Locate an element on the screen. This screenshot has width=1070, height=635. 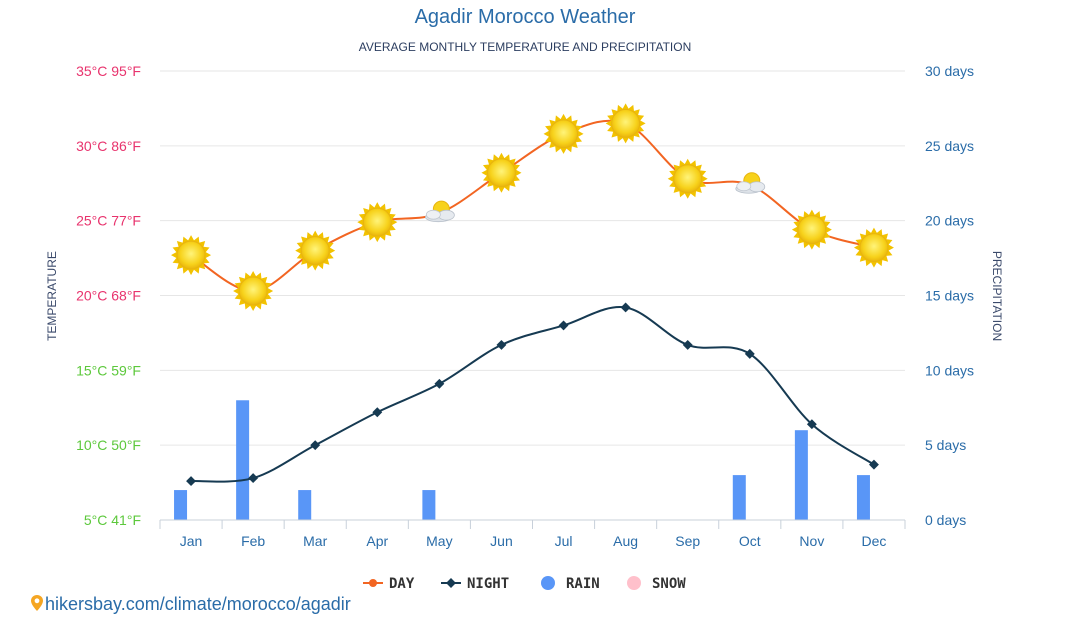
x-tick-label: Apr is located at coordinates (377, 541).